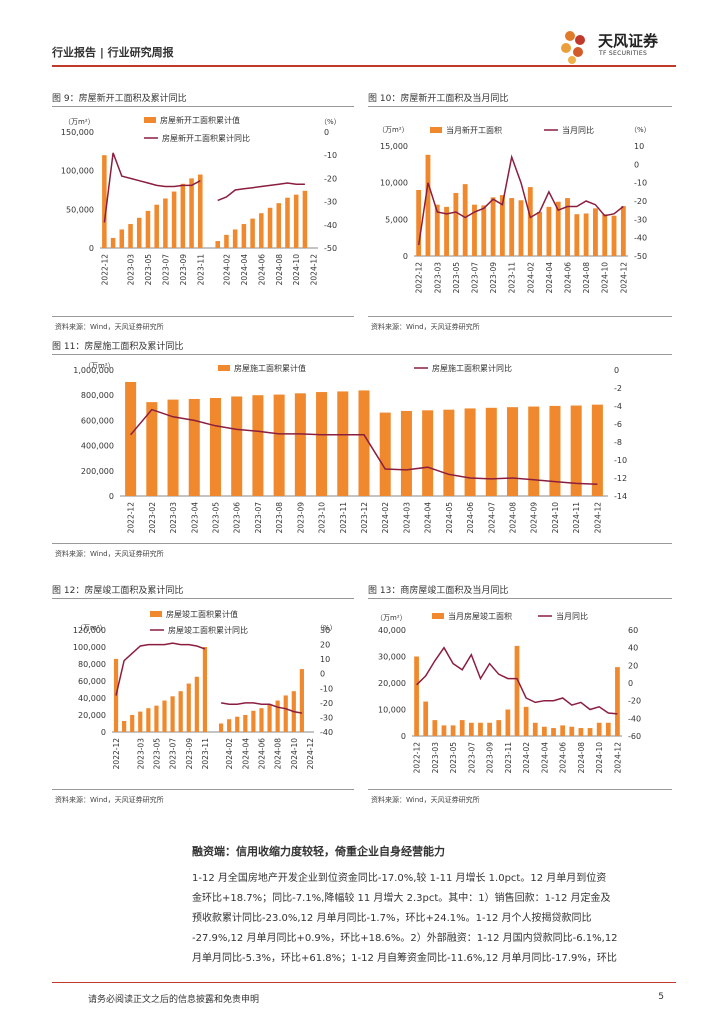  What do you see at coordinates (520, 789) in the screenshot?
I see `fig13-bottom-rule` at bounding box center [520, 789].